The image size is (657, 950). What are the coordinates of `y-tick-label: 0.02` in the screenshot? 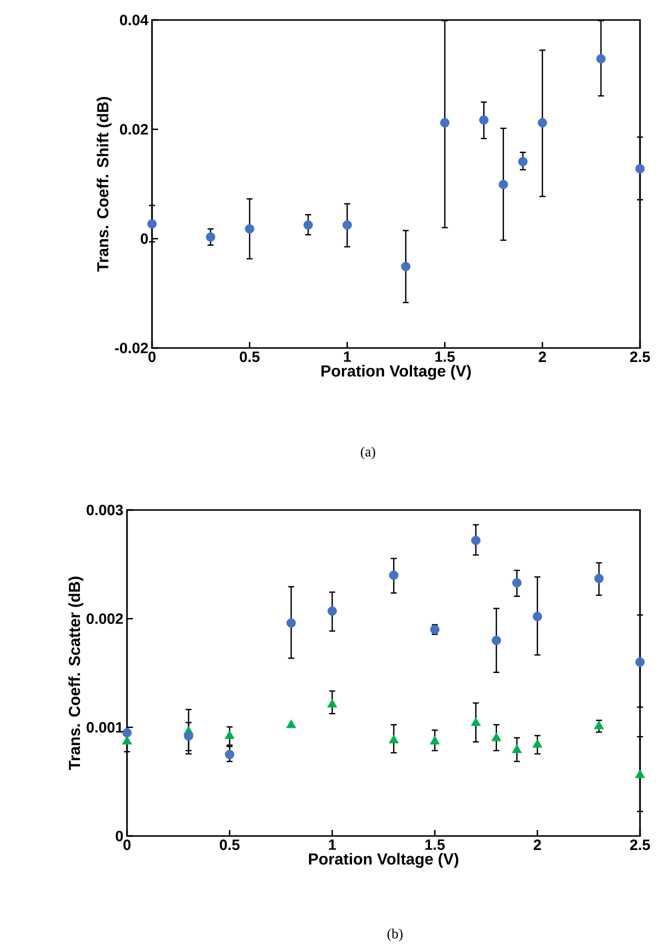 It's located at (134, 129).